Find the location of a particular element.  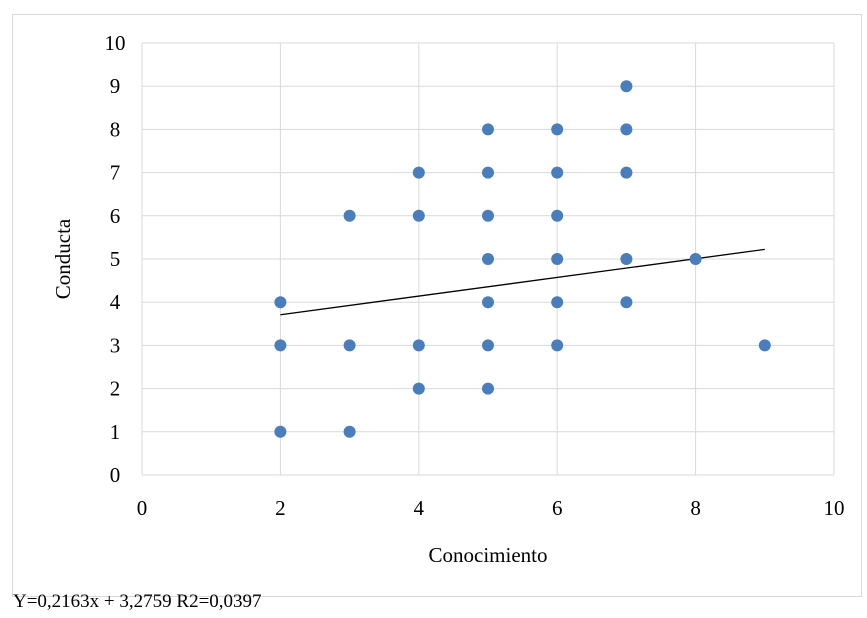

x-tick-label: 2 is located at coordinates (280, 508).